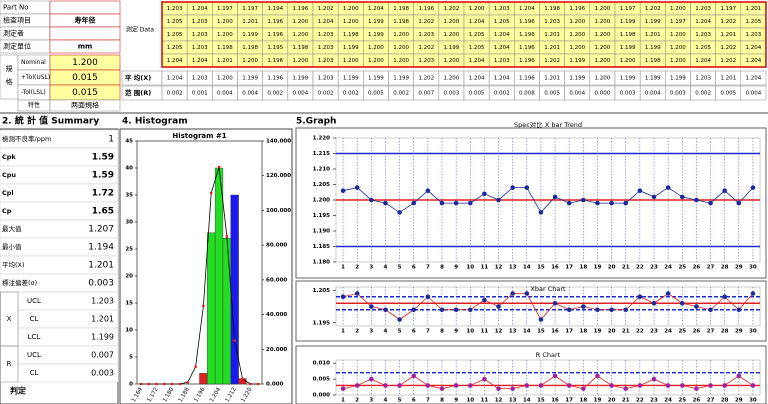  I want to click on y-tick-label: 1.210, so click(322, 170).